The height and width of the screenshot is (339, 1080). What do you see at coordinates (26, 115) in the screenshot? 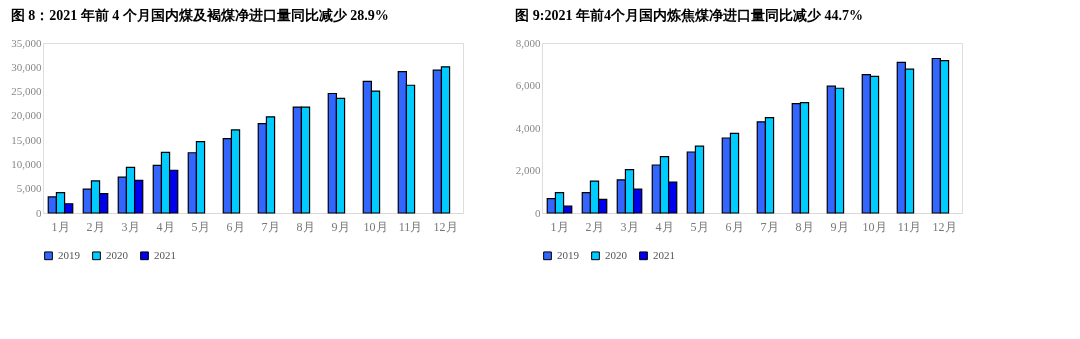
I see `y-tick-label: 20,000` at bounding box center [26, 115].